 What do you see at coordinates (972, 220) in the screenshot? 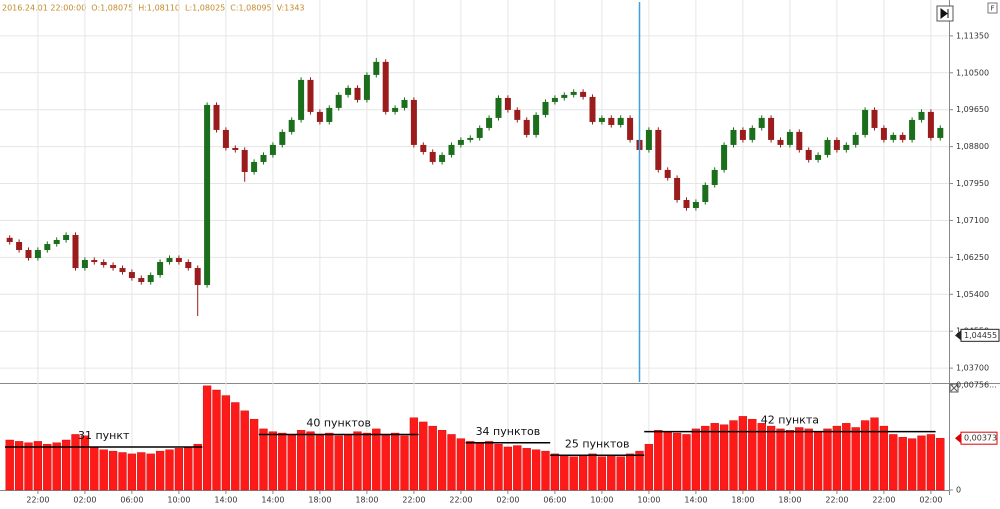
I see `y-tick-label: 1,07100` at bounding box center [972, 220].